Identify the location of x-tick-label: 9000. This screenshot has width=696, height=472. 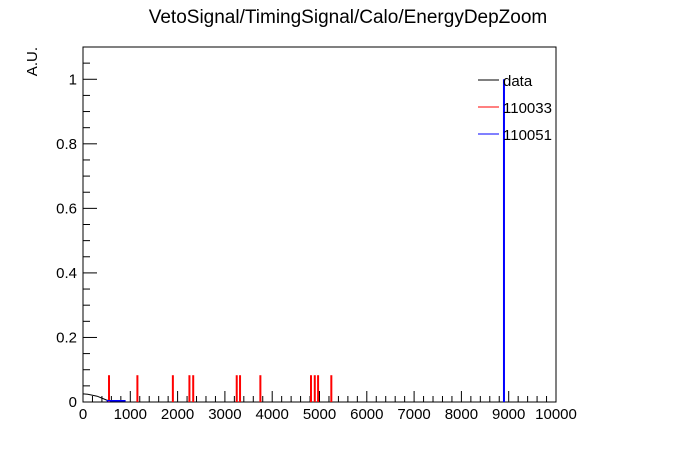
(508, 414).